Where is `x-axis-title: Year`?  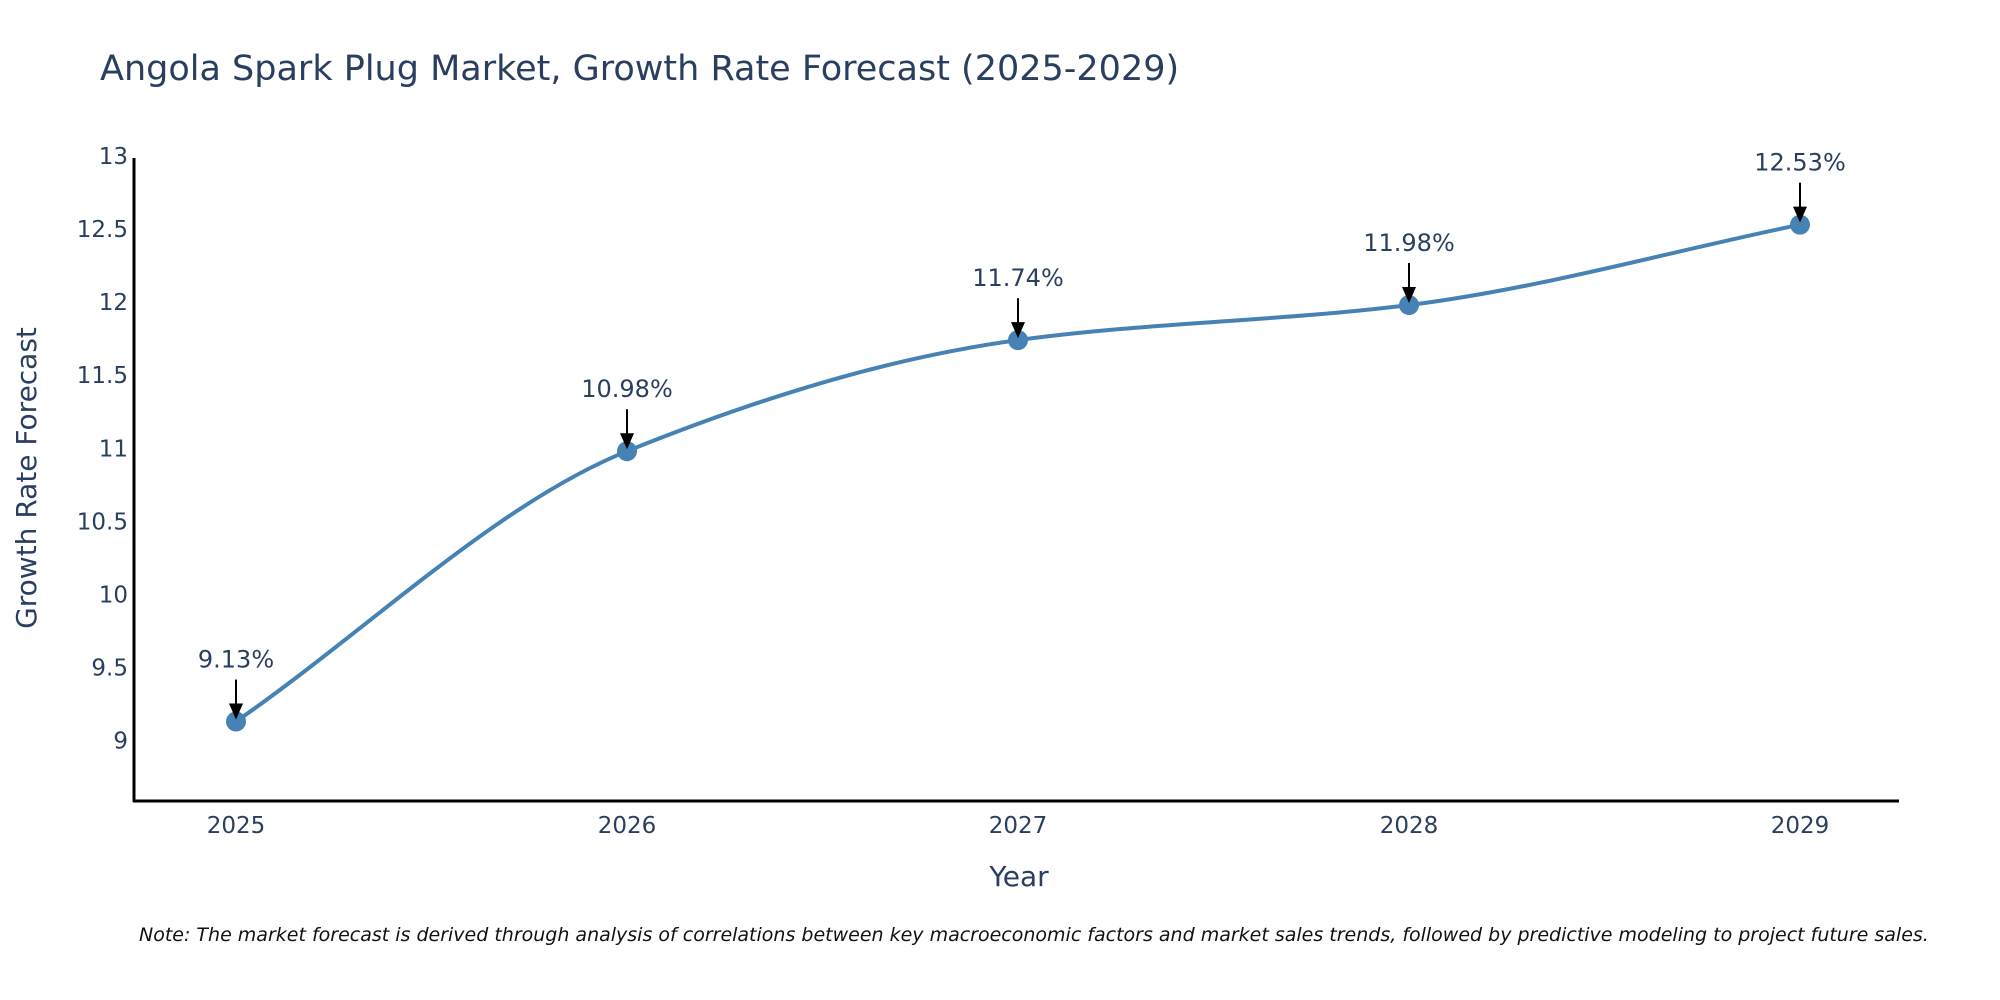 x-axis-title: Year is located at coordinates (1018, 876).